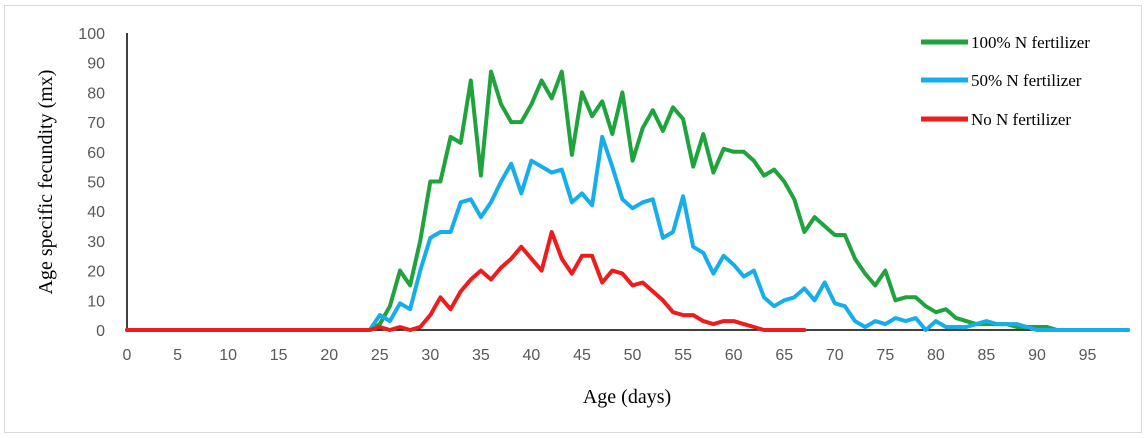 This screenshot has height=438, width=1148. What do you see at coordinates (683, 355) in the screenshot?
I see `x-tick-label: 55` at bounding box center [683, 355].